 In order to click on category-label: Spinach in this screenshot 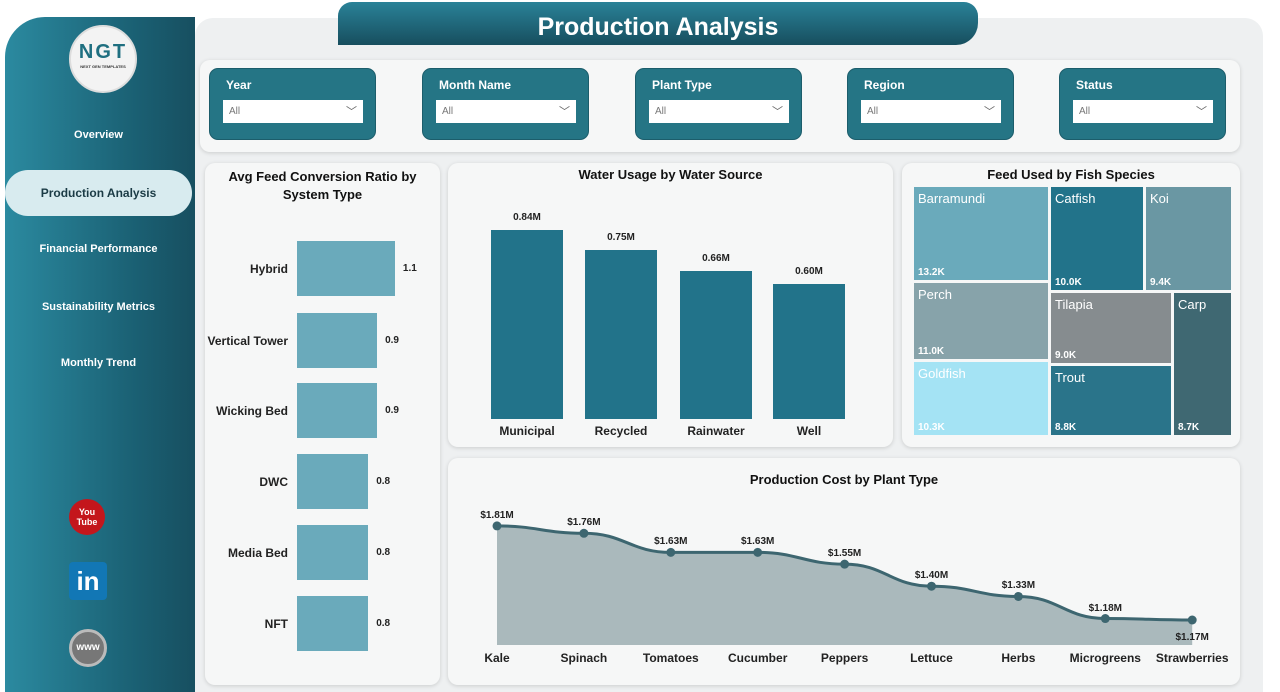, I will do `click(584, 658)`.